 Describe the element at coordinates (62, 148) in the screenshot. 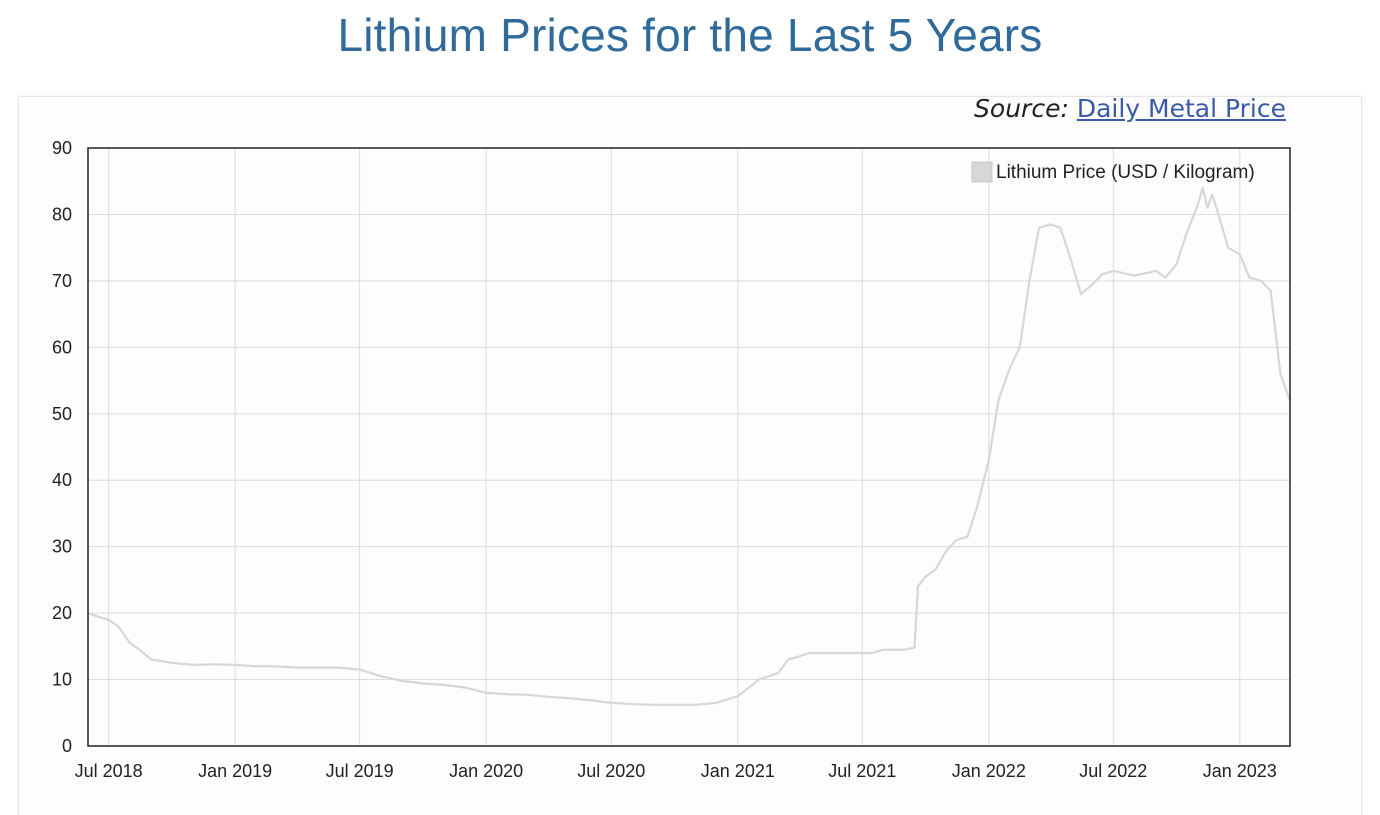

I see `y-tick-label: 90` at that location.